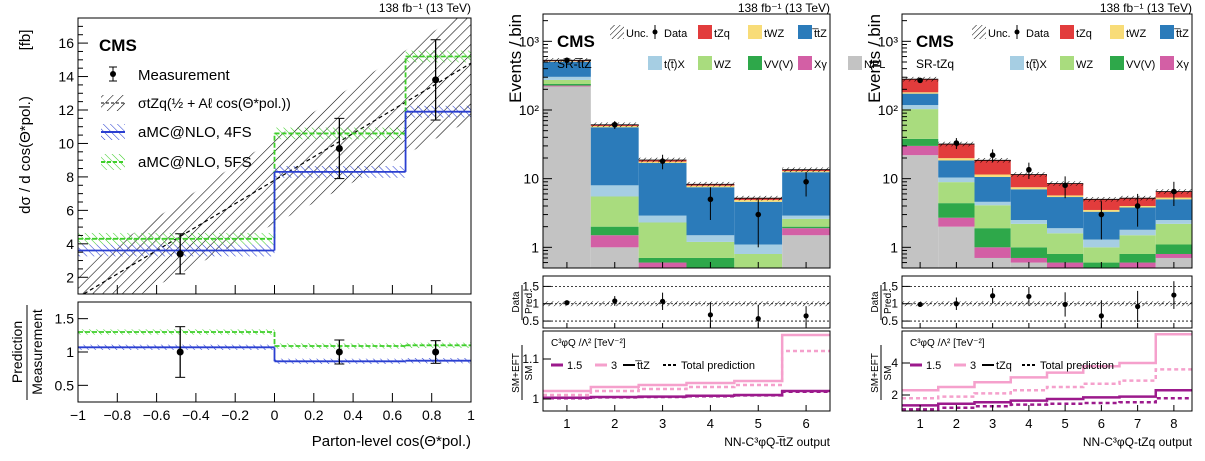 The width and height of the screenshot is (1205, 461). What do you see at coordinates (662, 423) in the screenshot?
I see `m-xtick-label-2: 3` at bounding box center [662, 423].